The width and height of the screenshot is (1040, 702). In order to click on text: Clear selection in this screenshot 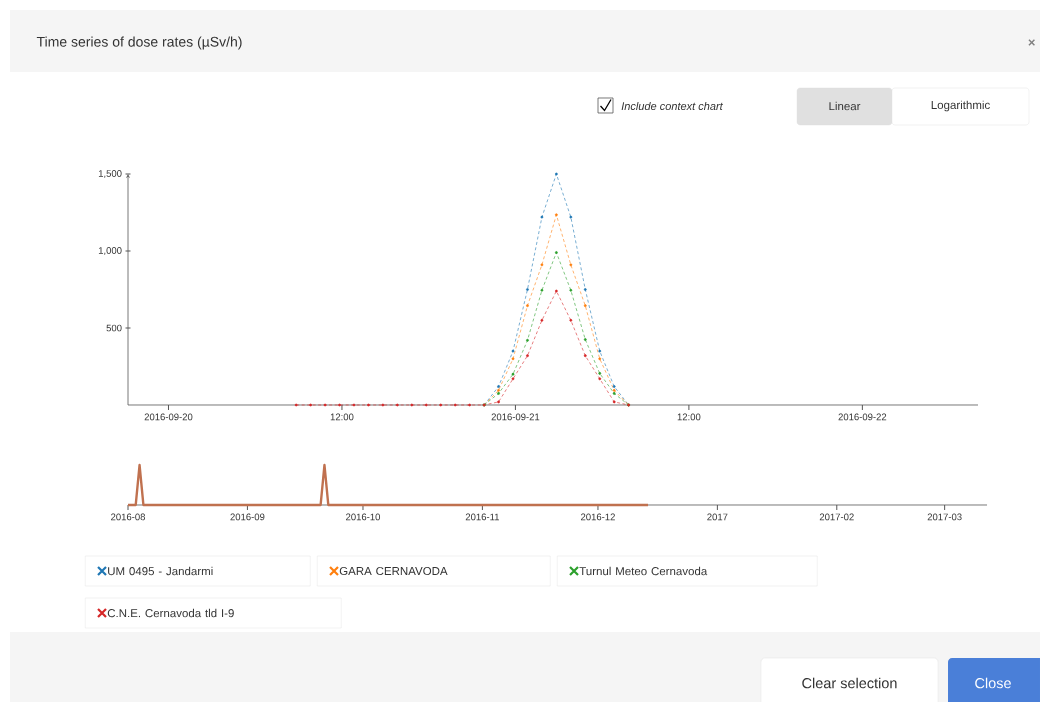, I will do `click(849, 683)`.